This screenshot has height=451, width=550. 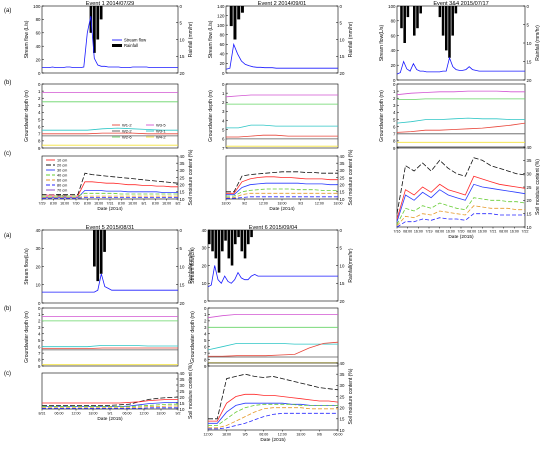 I want to click on event4-ylabel-gw: Groundwater depth (m), so click(x=27, y=337).